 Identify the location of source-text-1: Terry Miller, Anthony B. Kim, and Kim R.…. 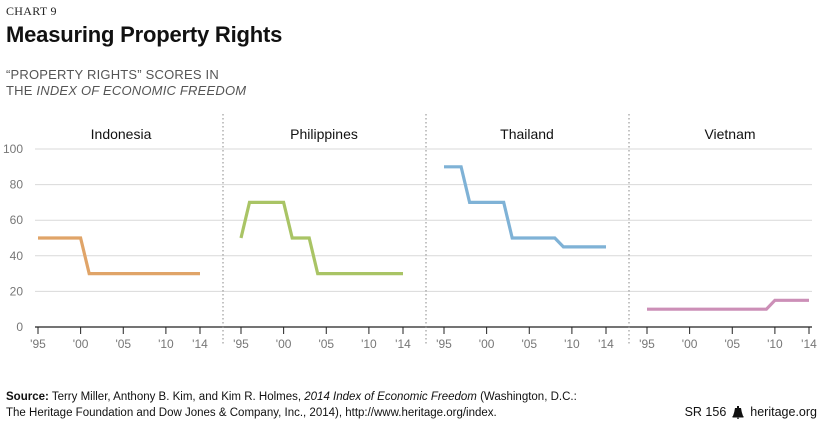
(176, 397).